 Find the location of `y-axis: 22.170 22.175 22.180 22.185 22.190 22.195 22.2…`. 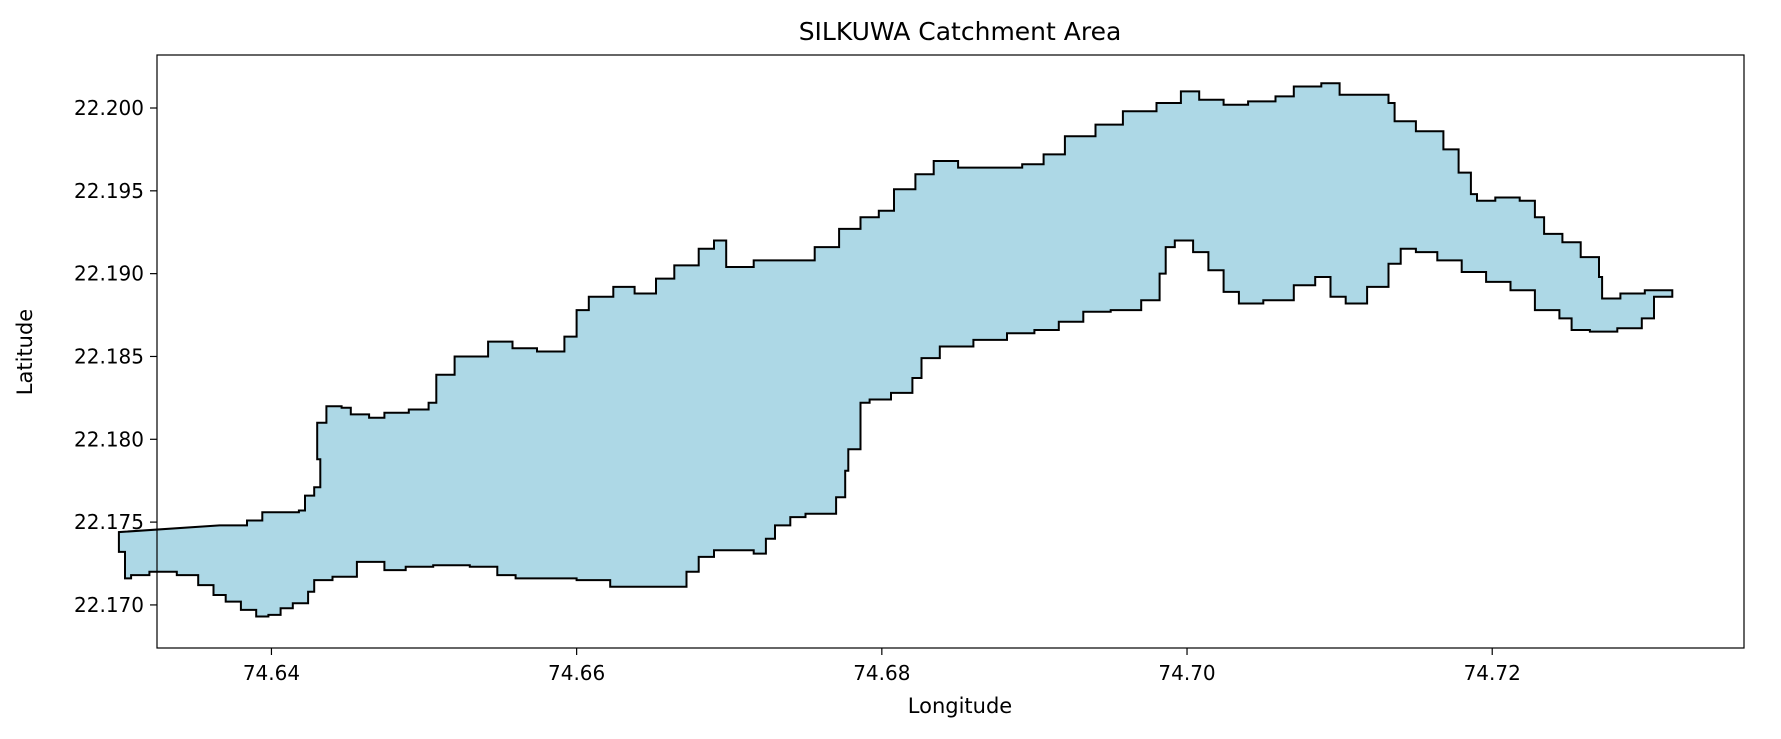

y-axis: 22.170 22.175 22.180 22.185 22.190 22.195 22.2… is located at coordinates (115, 356).